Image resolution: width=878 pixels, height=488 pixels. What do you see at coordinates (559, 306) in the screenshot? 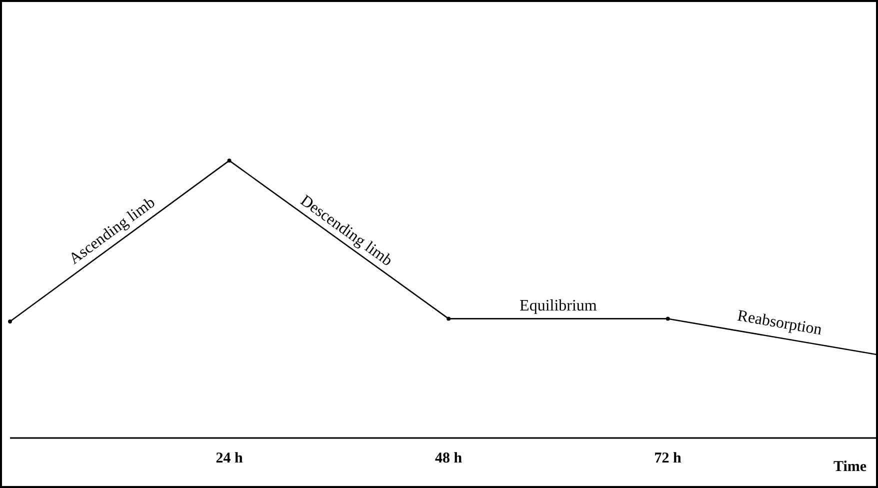
I see `annotation: Equilibrium` at bounding box center [559, 306].